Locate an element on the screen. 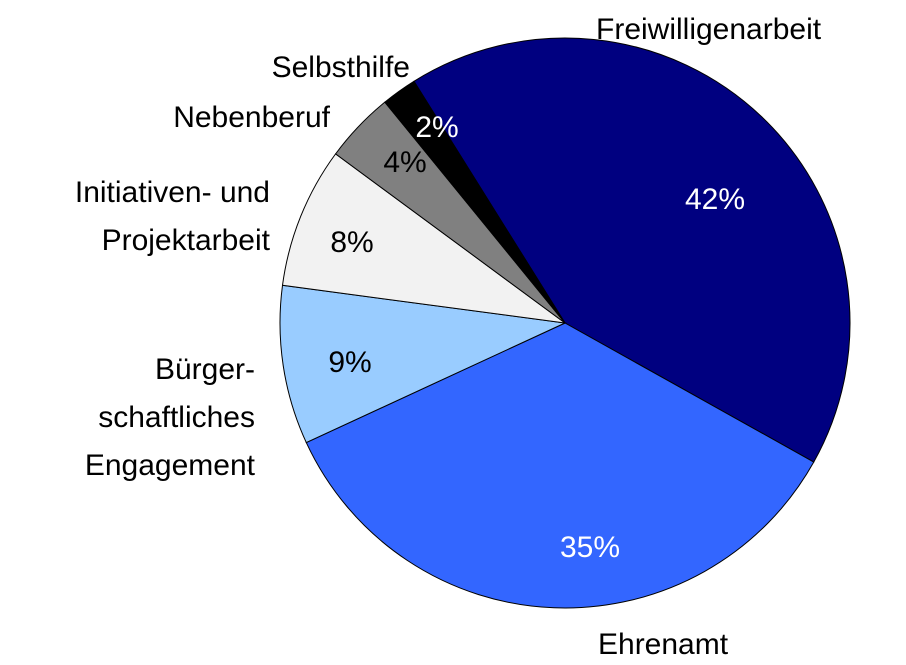  category-label: Ehrenamt is located at coordinates (663, 644).